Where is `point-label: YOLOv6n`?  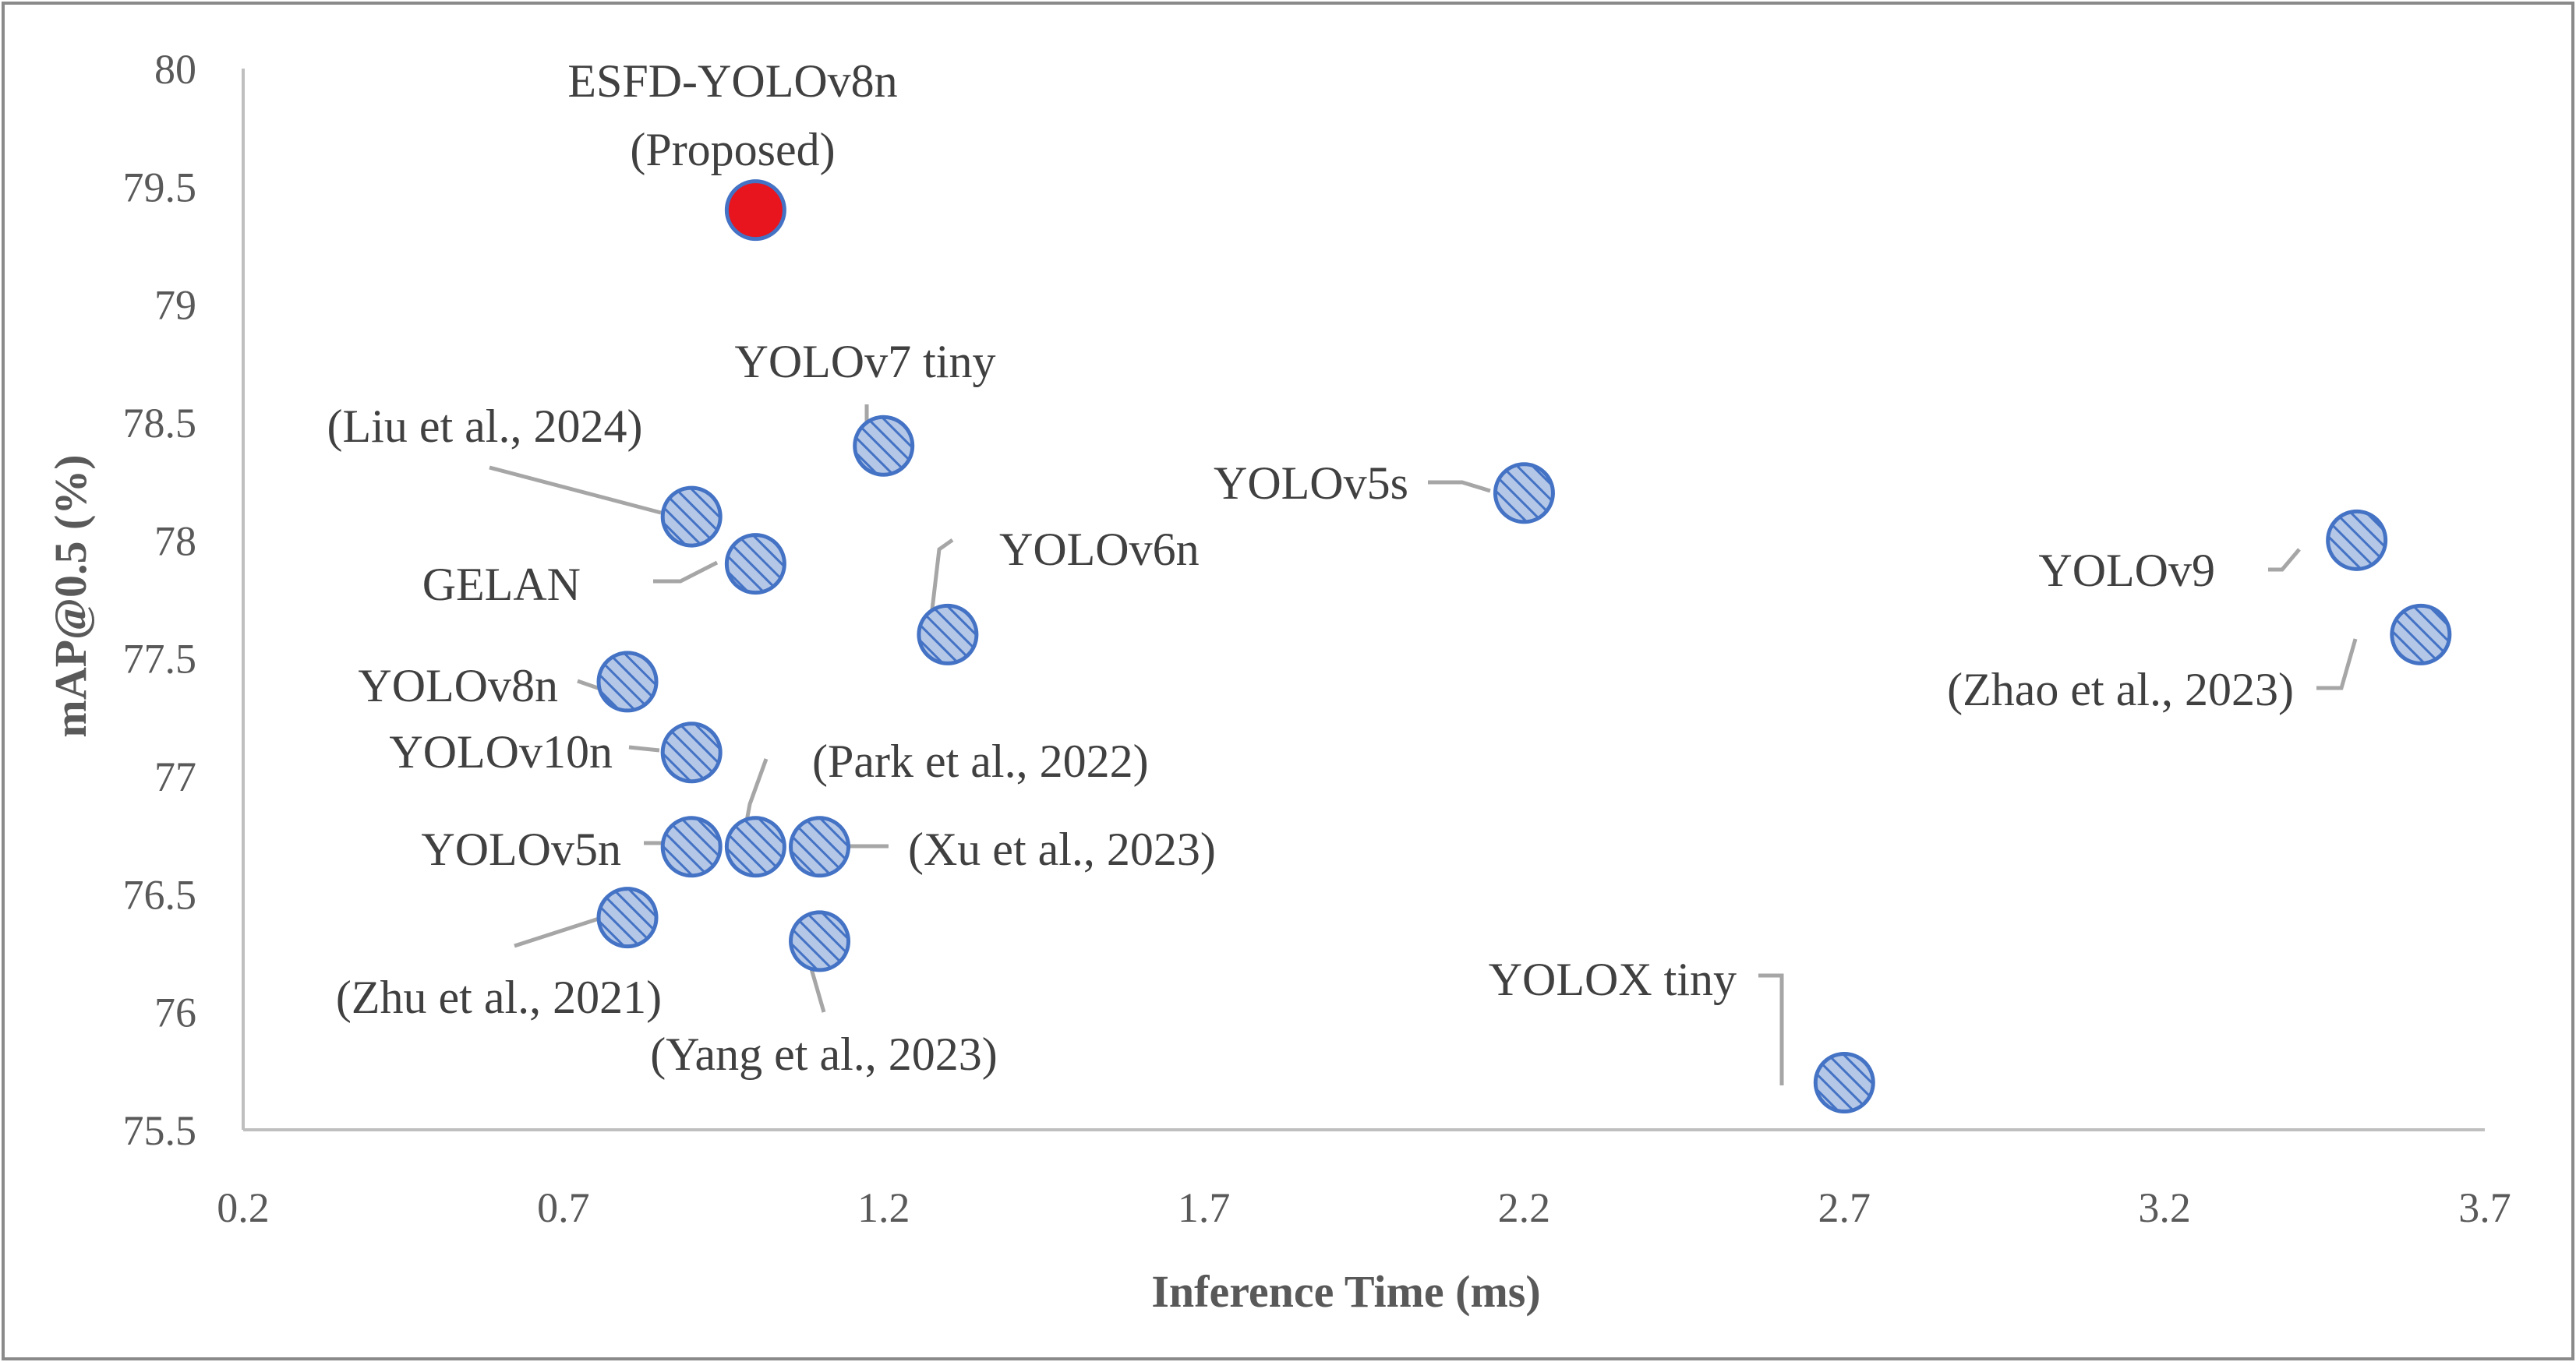
point-label: YOLOv6n is located at coordinates (1099, 549).